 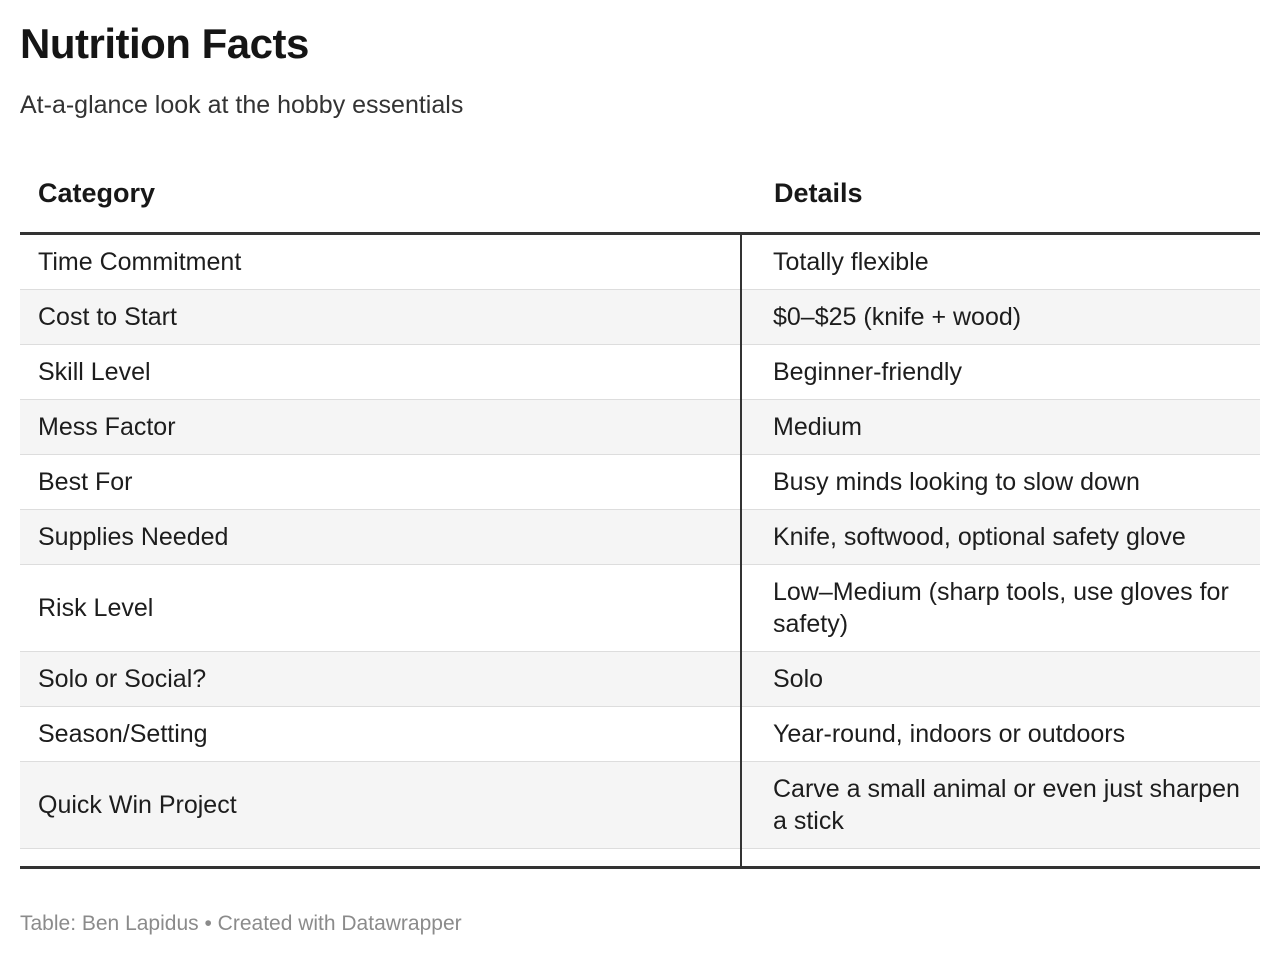 I want to click on category-cell: Supplies Needed, so click(x=380, y=537).